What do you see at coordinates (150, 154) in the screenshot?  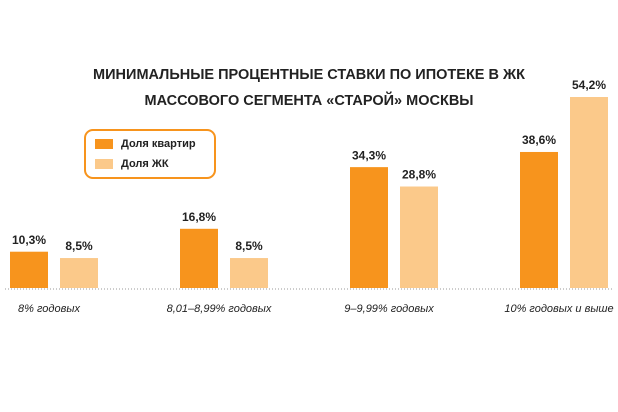 I see `legend-box` at bounding box center [150, 154].